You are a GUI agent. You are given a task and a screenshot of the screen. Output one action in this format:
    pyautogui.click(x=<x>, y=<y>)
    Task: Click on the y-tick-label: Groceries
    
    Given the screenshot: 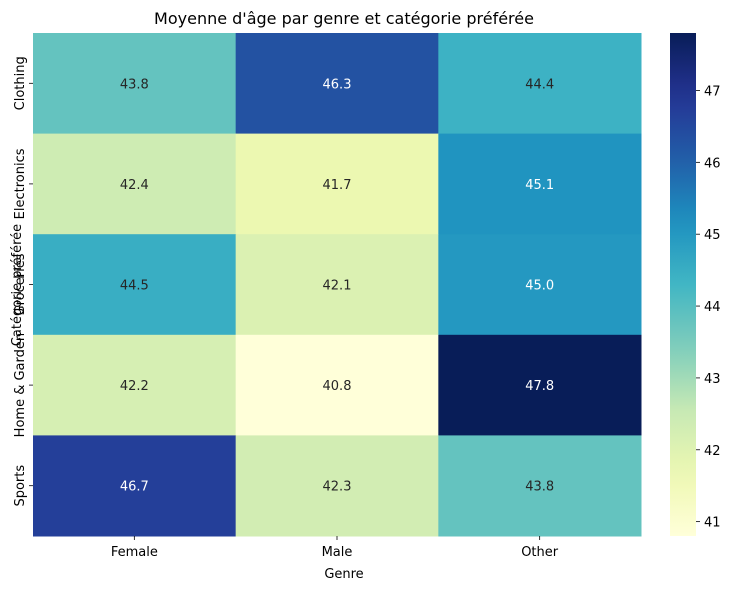 What is the action you would take?
    pyautogui.click(x=20, y=284)
    